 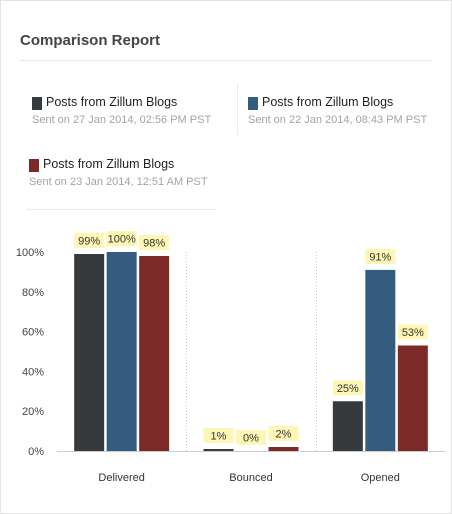 I want to click on data-label: 2%, so click(x=284, y=435).